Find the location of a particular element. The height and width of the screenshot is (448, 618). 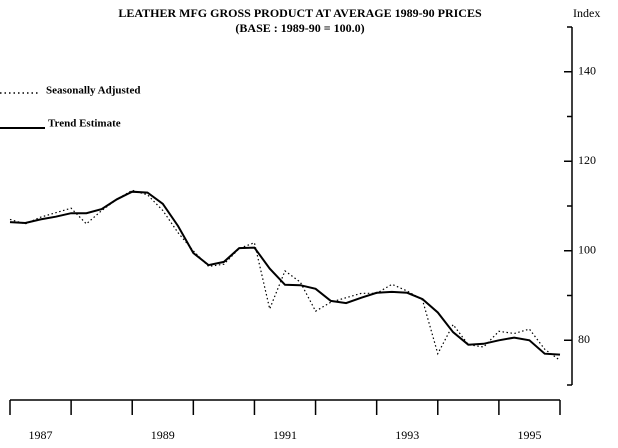

legend-label: Seasonally Adjusted is located at coordinates (93, 91).